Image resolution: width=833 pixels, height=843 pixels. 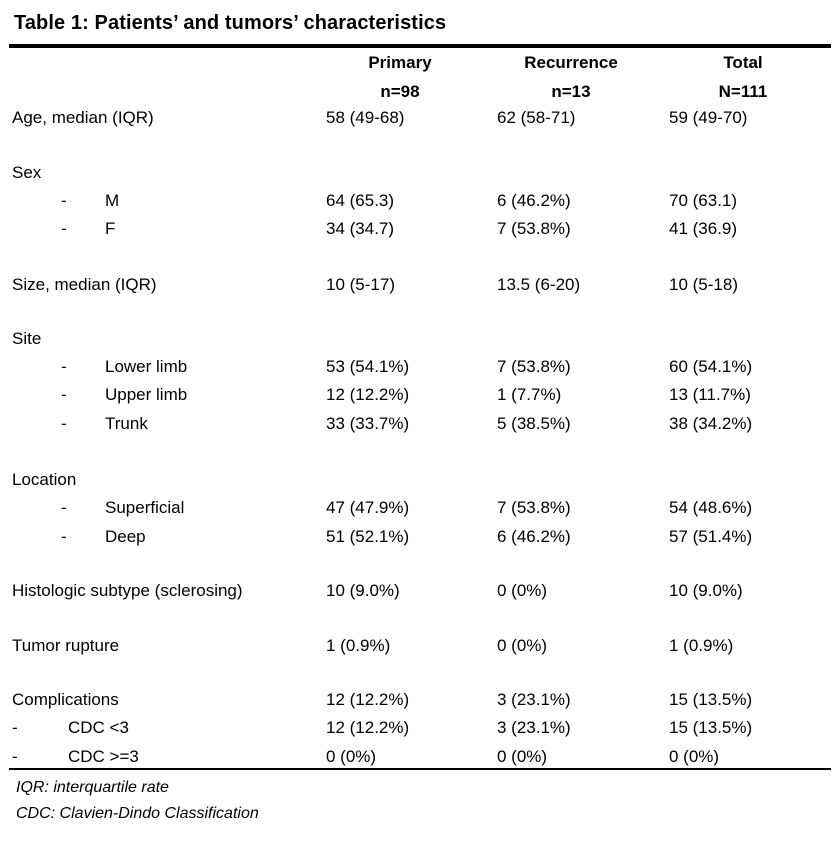 I want to click on row-sublabel: Upper limb, so click(x=146, y=394).